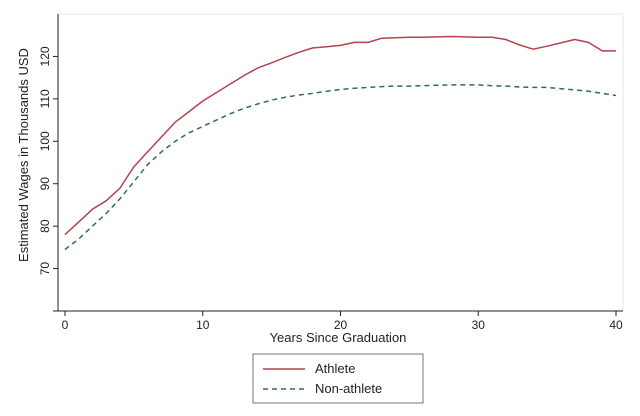 This screenshot has height=416, width=640. I want to click on legend-label-athlete: Athlete, so click(335, 368).